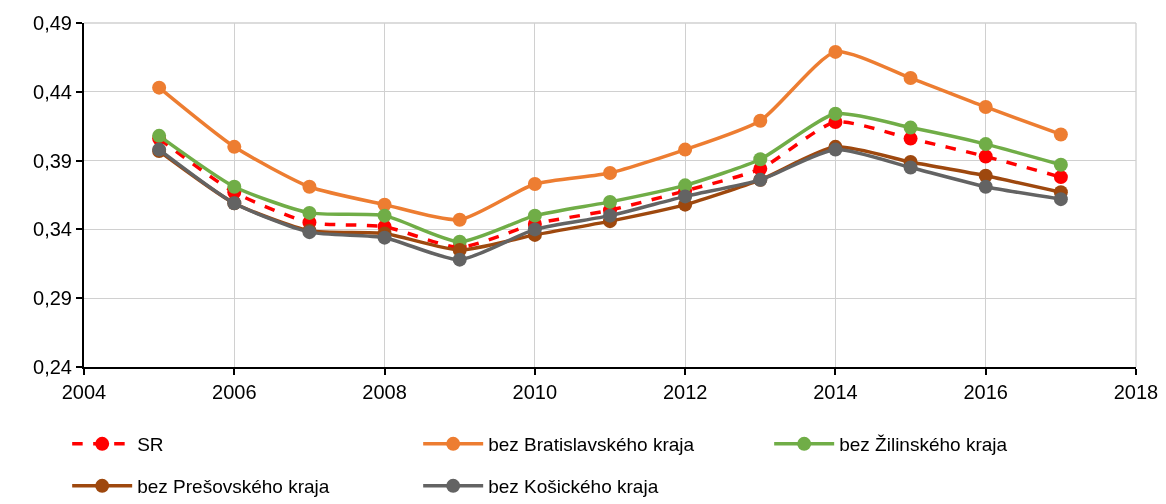 The image size is (1166, 504). What do you see at coordinates (685, 392) in the screenshot?
I see `x-tick-label: 2012` at bounding box center [685, 392].